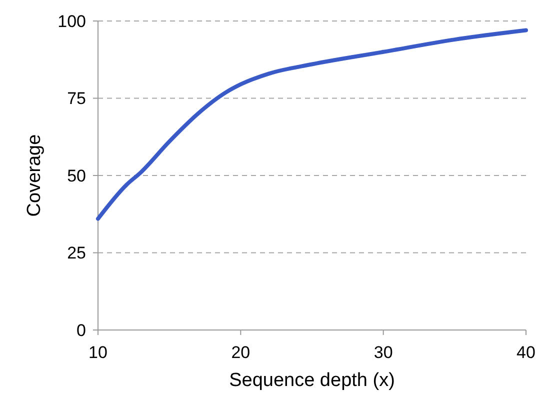 This screenshot has height=402, width=540. What do you see at coordinates (81, 330) in the screenshot?
I see `y-tick-label: 0` at bounding box center [81, 330].